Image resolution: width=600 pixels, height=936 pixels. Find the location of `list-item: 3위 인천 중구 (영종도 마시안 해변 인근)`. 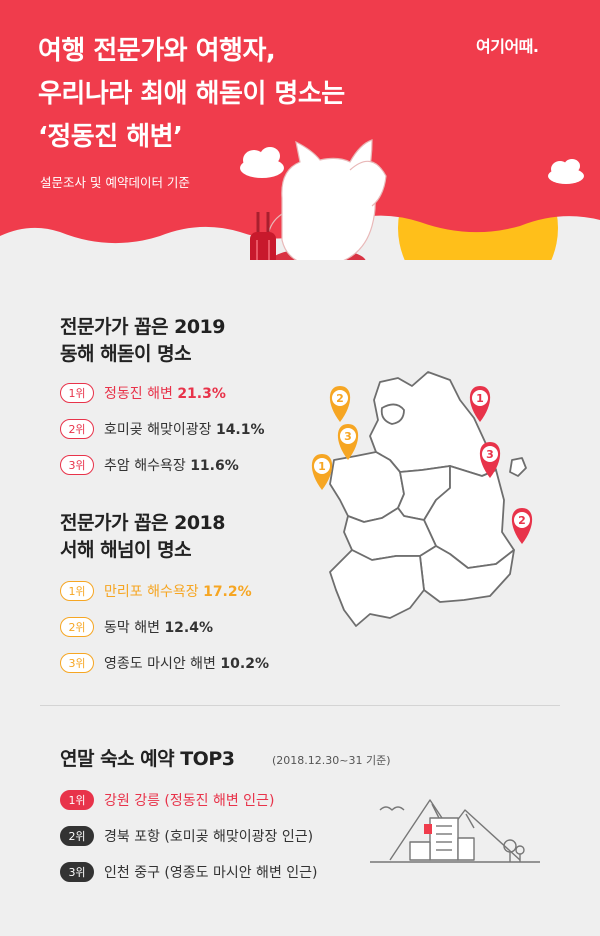

list-item: 3위 인천 중구 (영종도 마시안 해변 인근) is located at coordinates (189, 872).